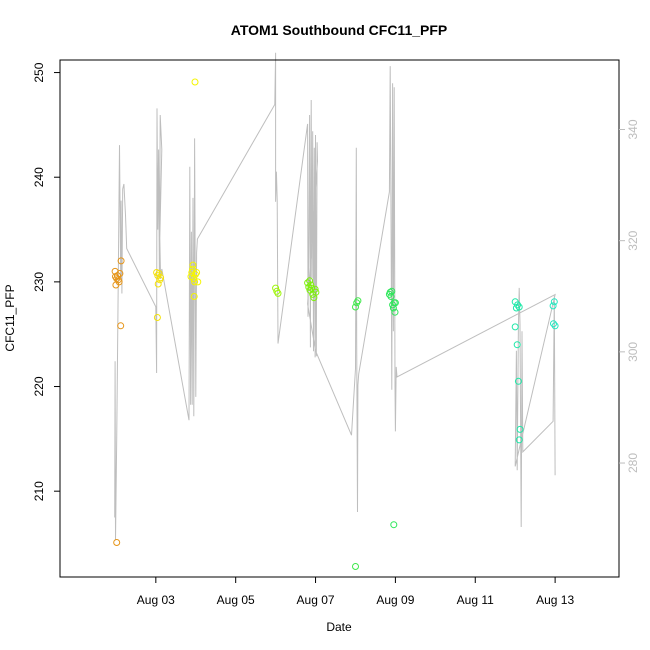 This screenshot has height=650, width=650. Describe the element at coordinates (39, 72) in the screenshot. I see `y-tick-label: 250` at that location.